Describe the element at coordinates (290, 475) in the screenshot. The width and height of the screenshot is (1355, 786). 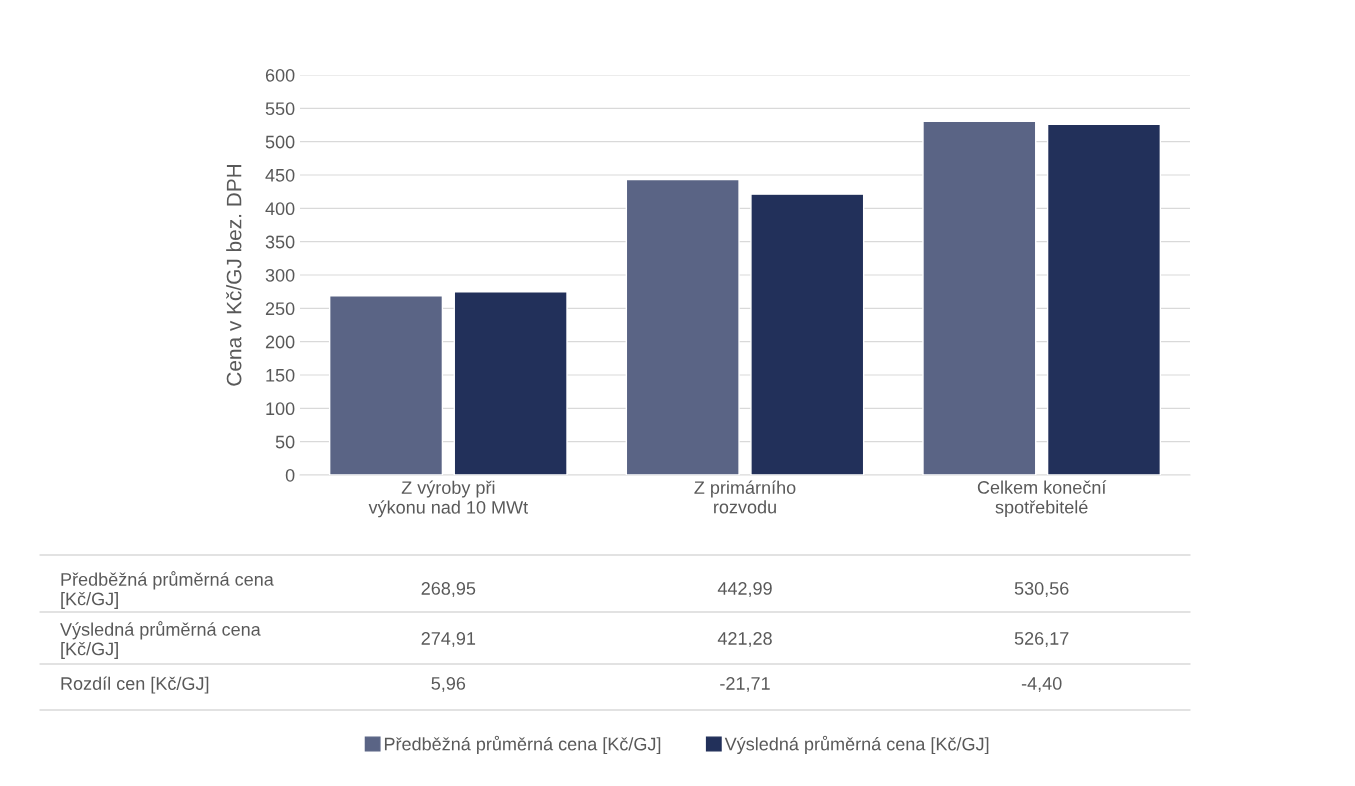
I see `y-tick-label: 0` at that location.